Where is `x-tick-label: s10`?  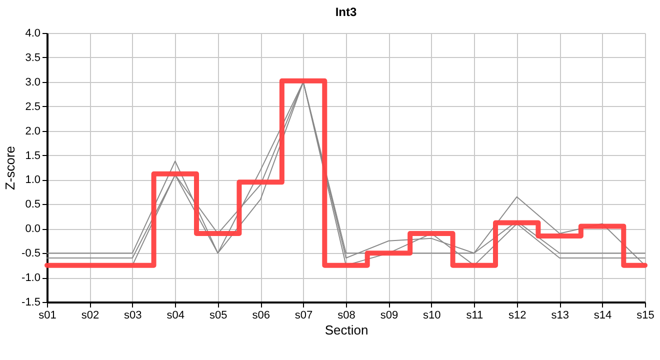 x-tick-label: s10 is located at coordinates (432, 316).